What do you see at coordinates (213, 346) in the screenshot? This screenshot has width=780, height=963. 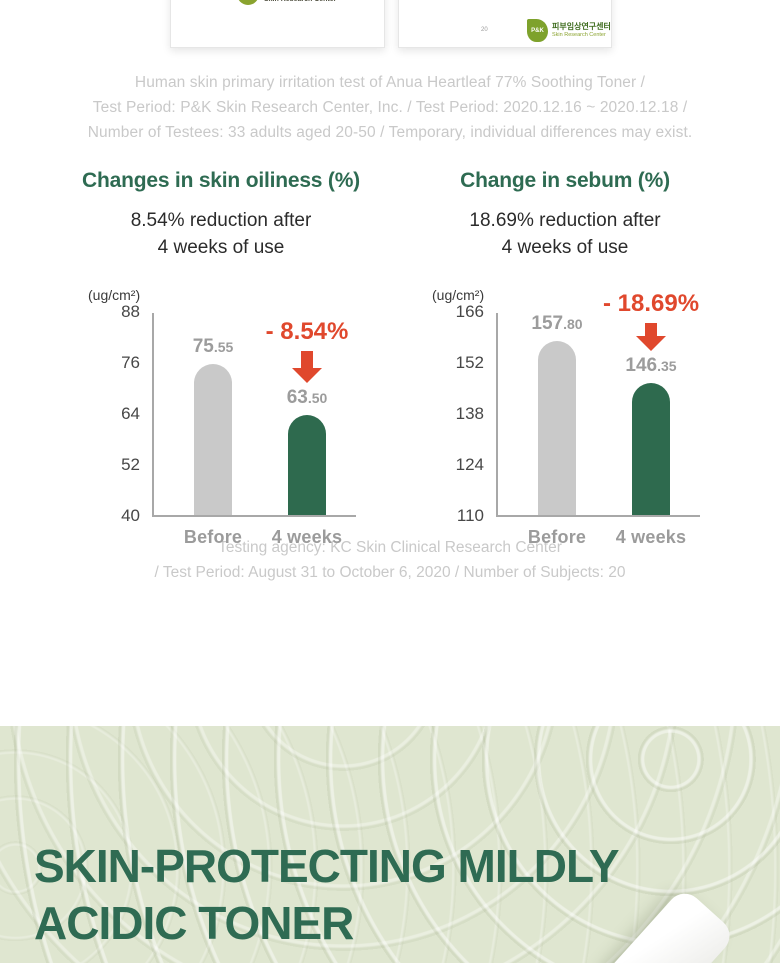 I see `bar-value-label: 75.55` at bounding box center [213, 346].